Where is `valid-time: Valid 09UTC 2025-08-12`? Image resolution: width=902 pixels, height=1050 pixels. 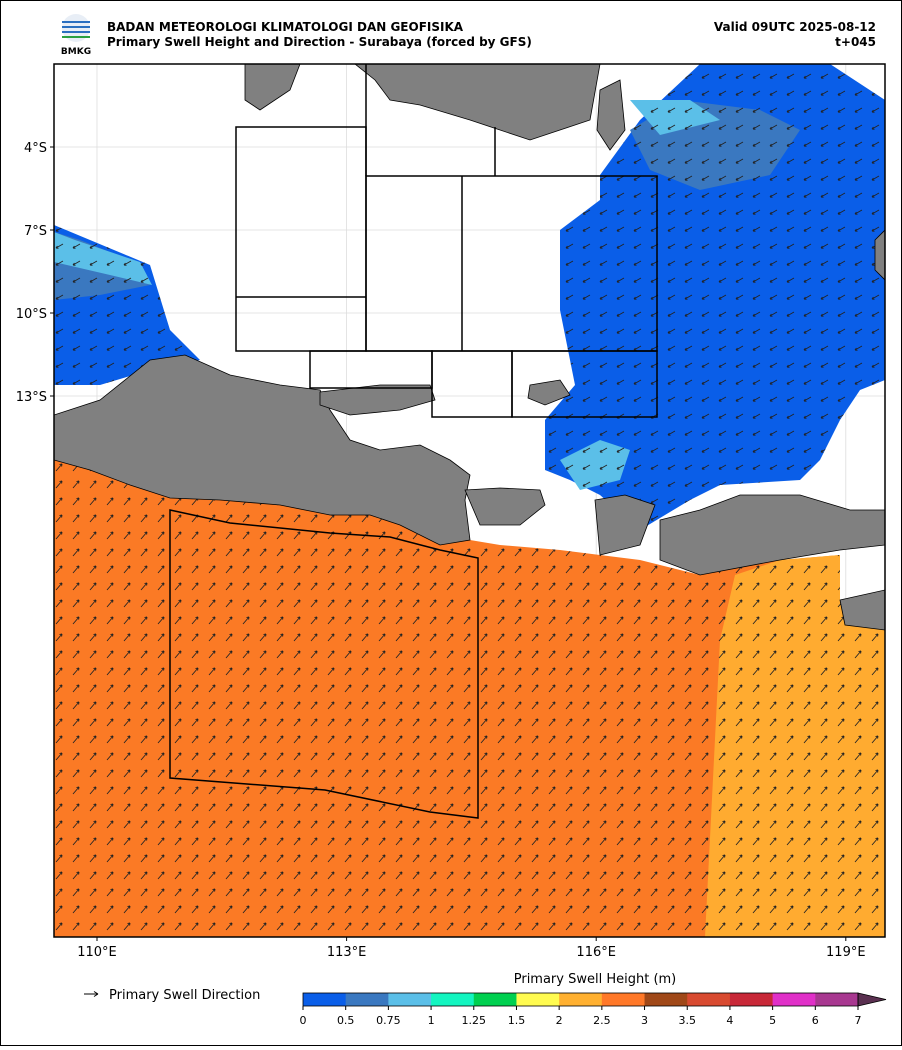
valid-time: Valid 09UTC 2025-08-12 is located at coordinates (795, 27).